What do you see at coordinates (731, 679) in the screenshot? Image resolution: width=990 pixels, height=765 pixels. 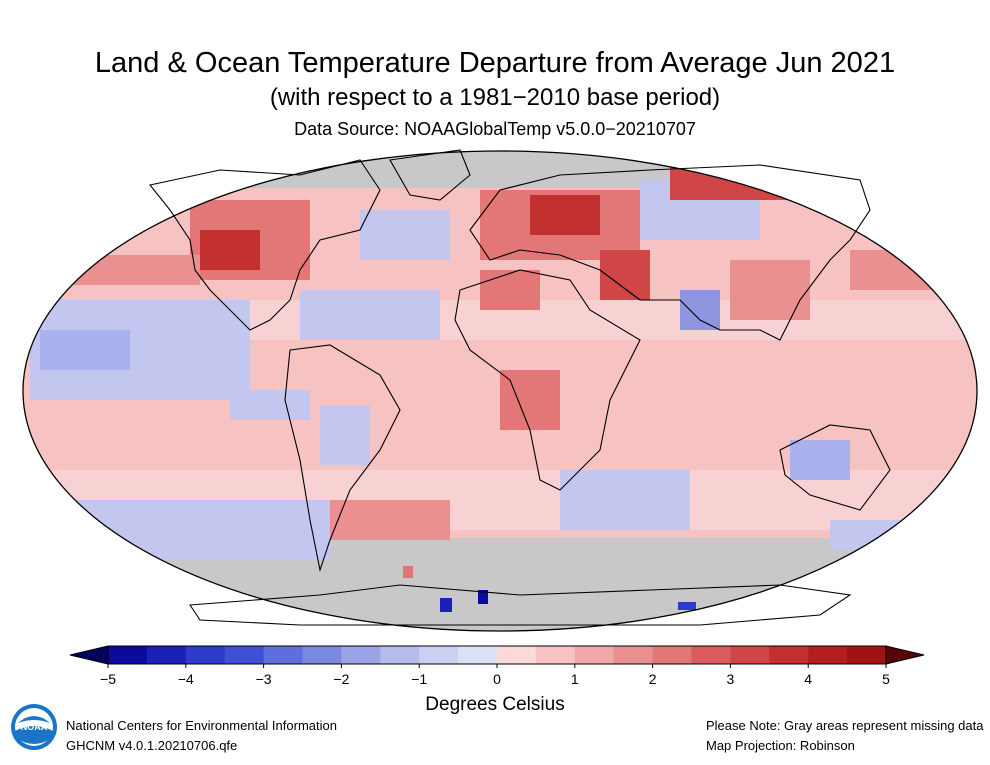 I see `colorbar-tick-label: 3` at bounding box center [731, 679].